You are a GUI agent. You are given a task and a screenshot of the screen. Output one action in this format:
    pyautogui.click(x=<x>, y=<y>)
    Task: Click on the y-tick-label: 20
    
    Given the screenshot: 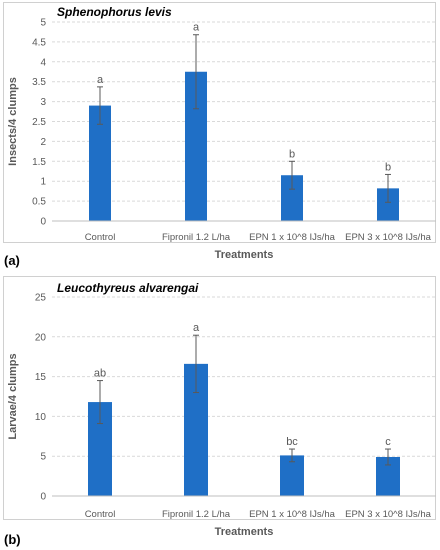 What is the action you would take?
    pyautogui.click(x=41, y=337)
    